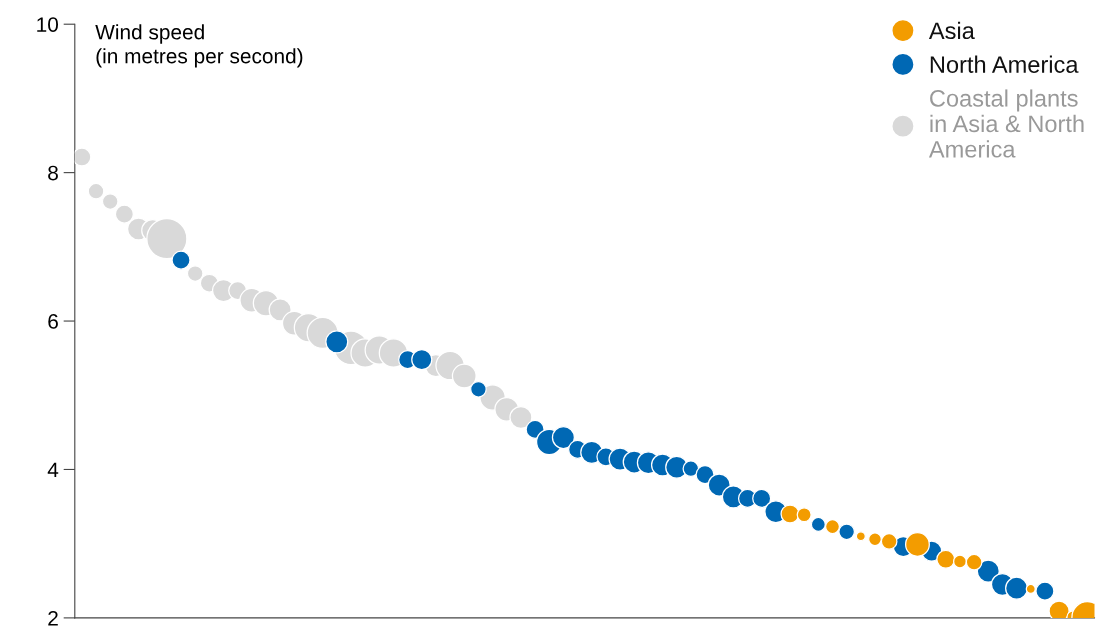  I want to click on y-tick-label: 2, so click(53, 618).